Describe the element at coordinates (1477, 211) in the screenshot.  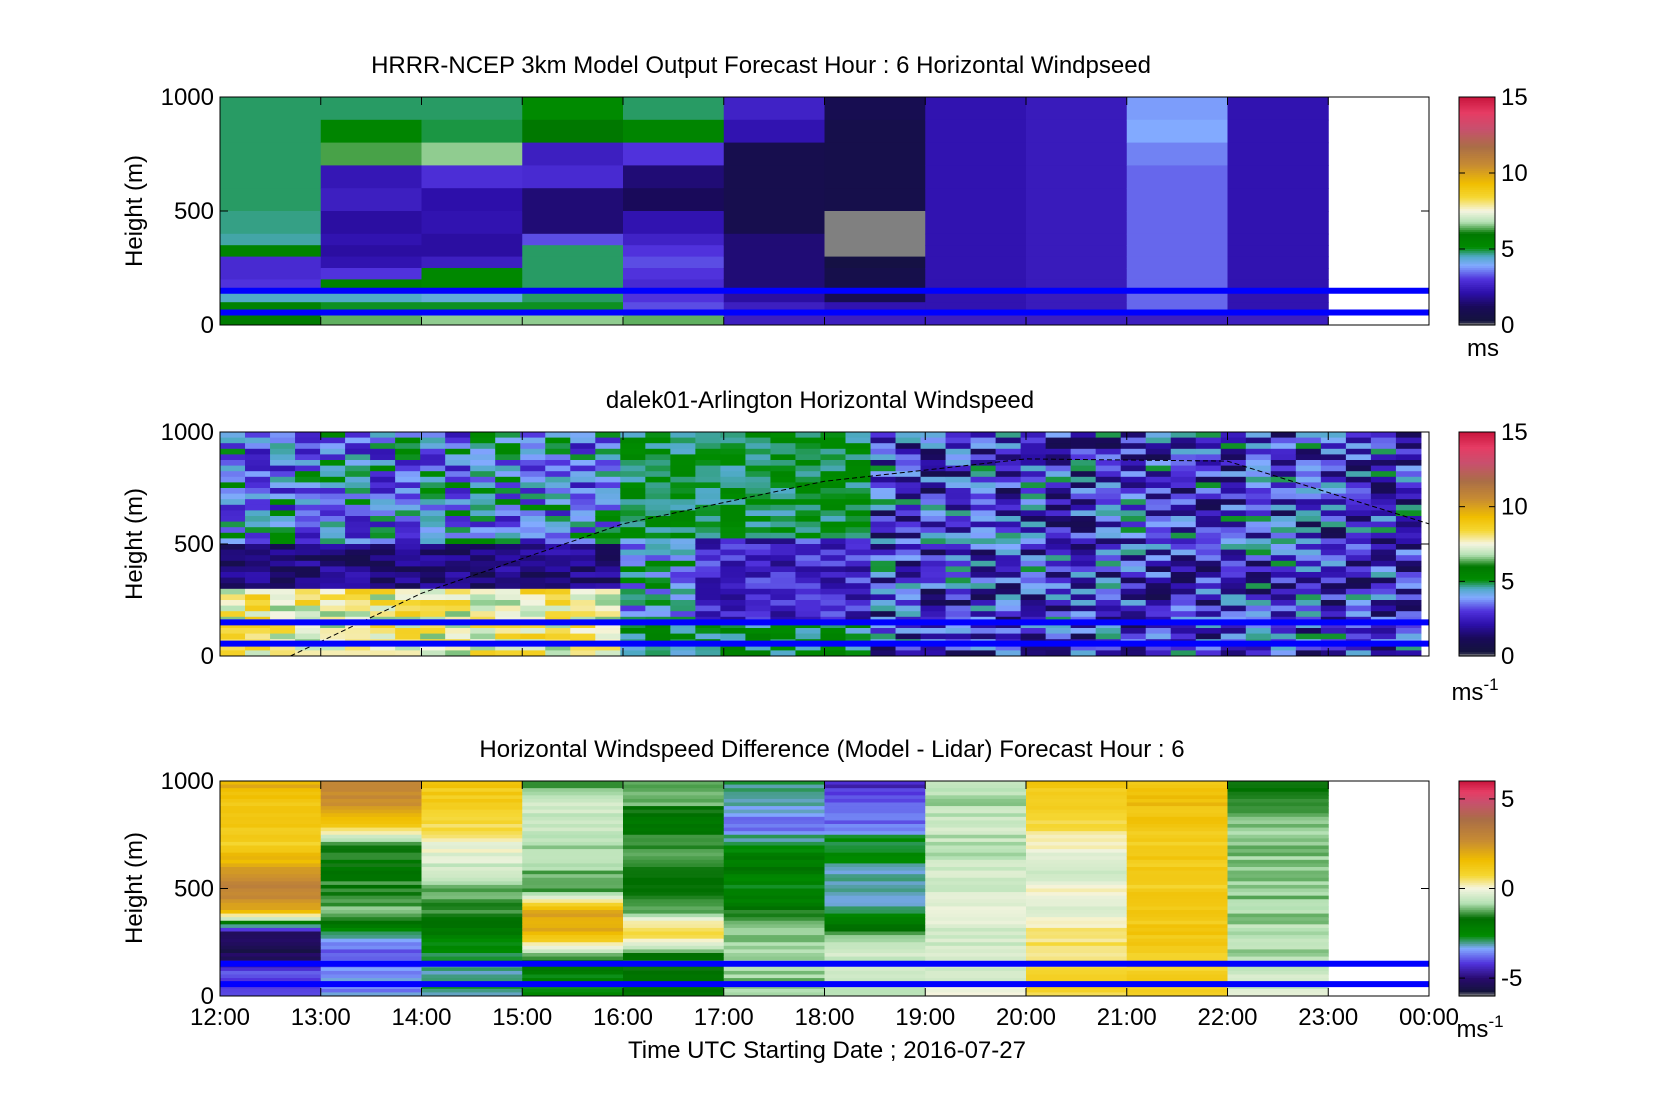
I see `colorbar-frame` at that location.